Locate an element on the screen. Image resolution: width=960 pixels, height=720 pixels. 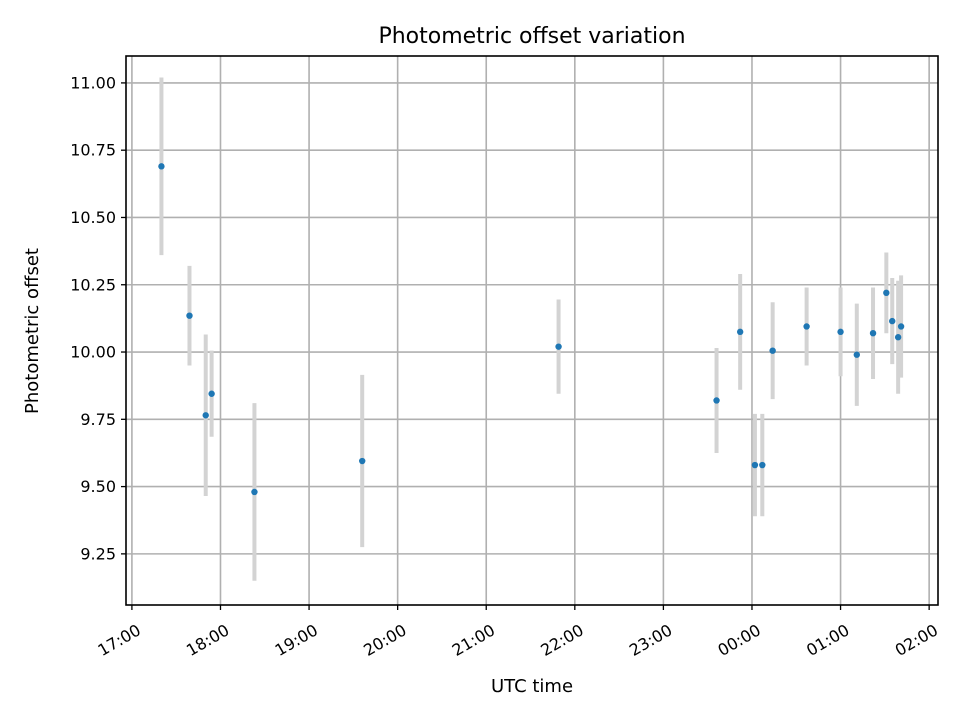
y-tick-label: 9.50 is located at coordinates (98, 486).